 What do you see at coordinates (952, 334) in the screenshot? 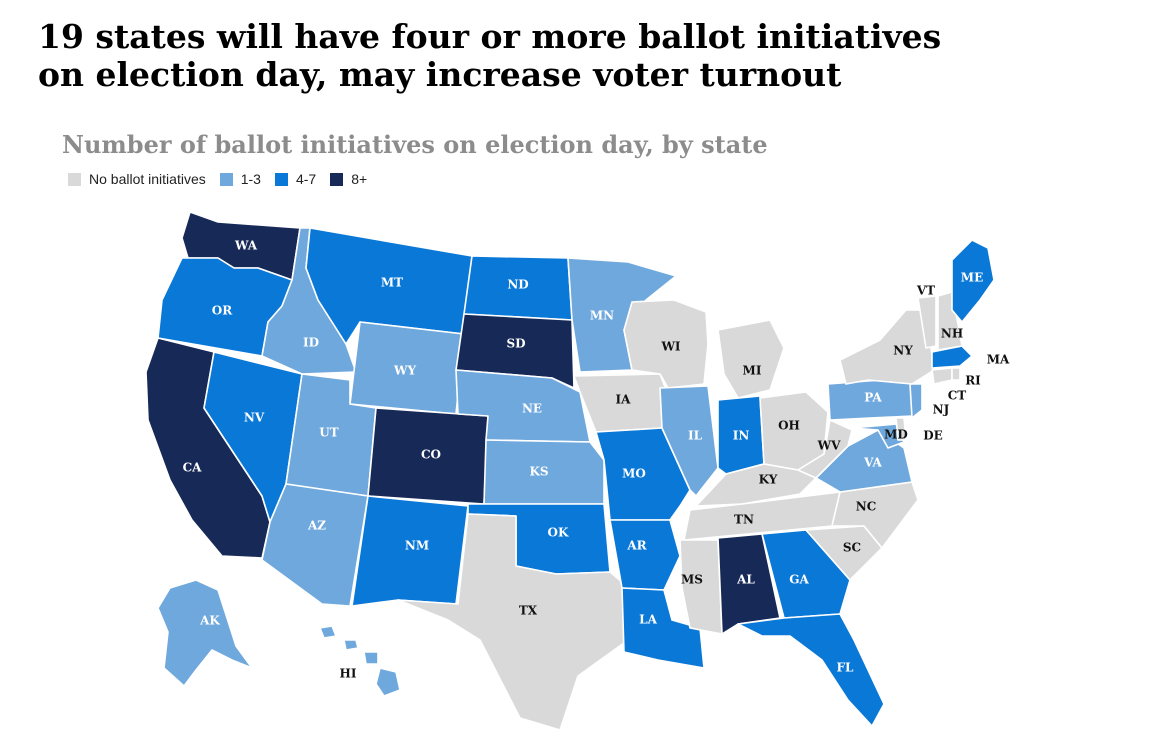
I see `state-label-nh: NH` at bounding box center [952, 334].